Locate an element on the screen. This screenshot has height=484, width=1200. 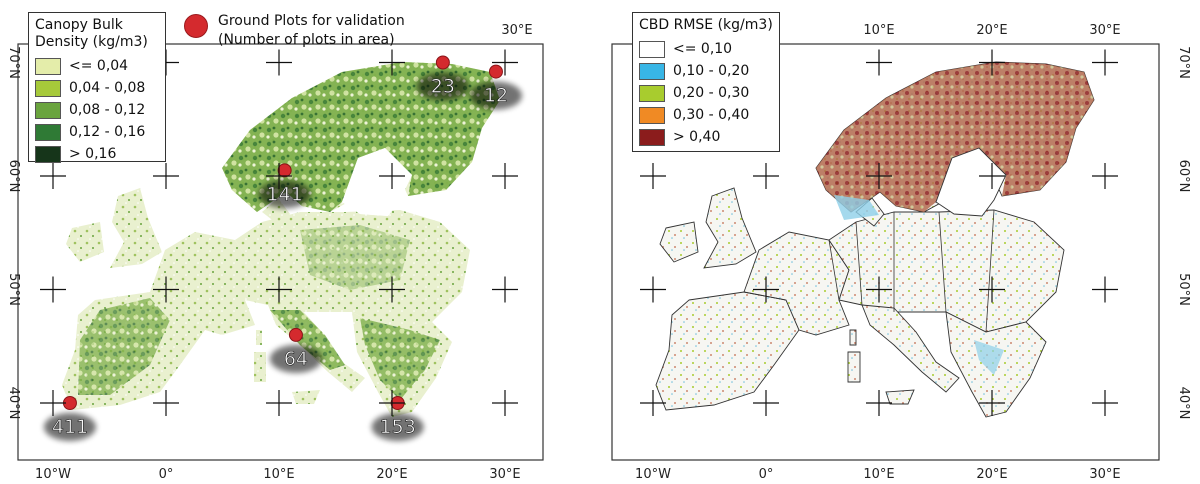
rmse-legend-title: CBD RMSE (kg/m3) is located at coordinates (706, 25).